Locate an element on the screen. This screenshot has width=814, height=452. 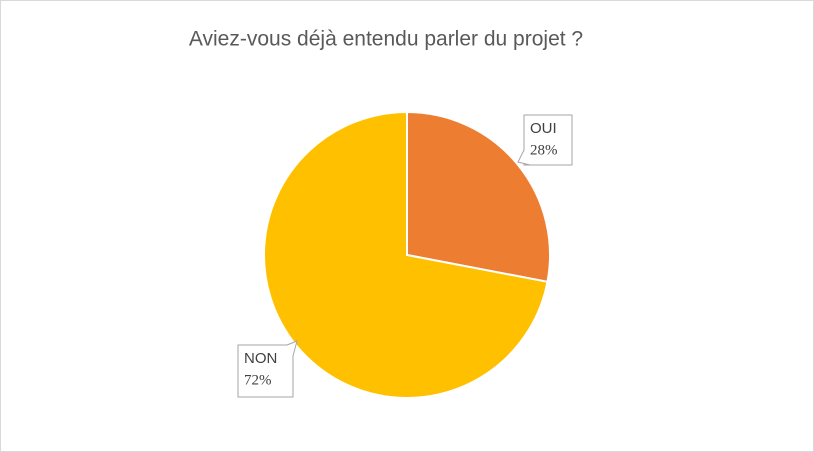
data-label-category: OUI is located at coordinates (543, 128).